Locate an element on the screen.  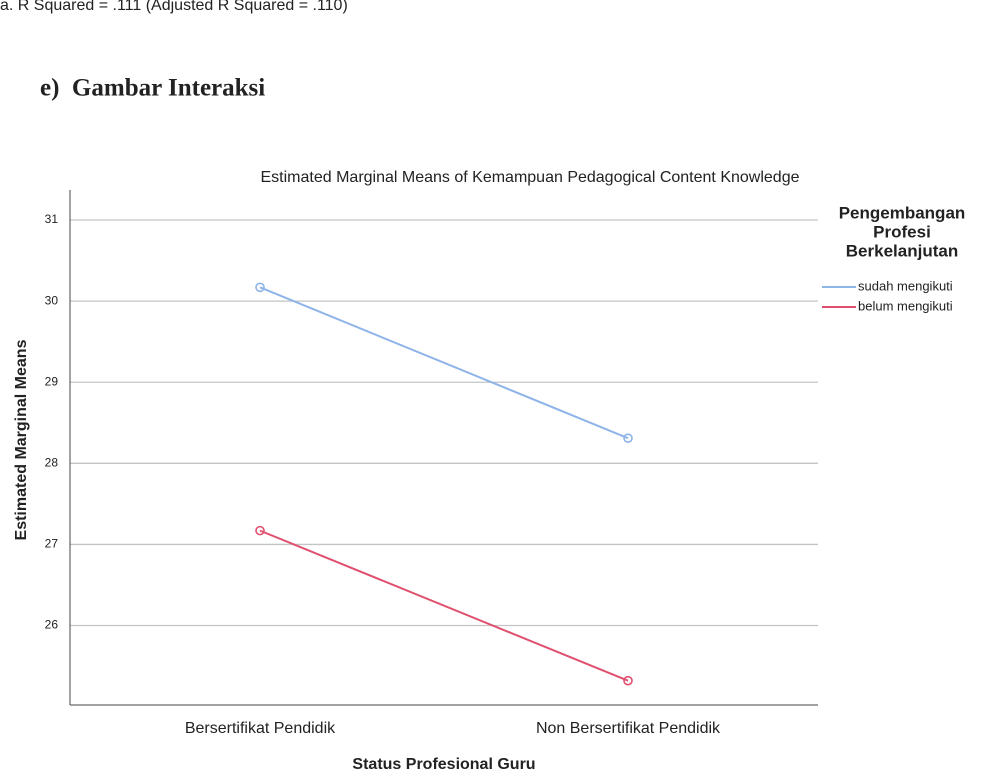
x-tick-label: Non Bersertifikat Pendidik is located at coordinates (628, 728).